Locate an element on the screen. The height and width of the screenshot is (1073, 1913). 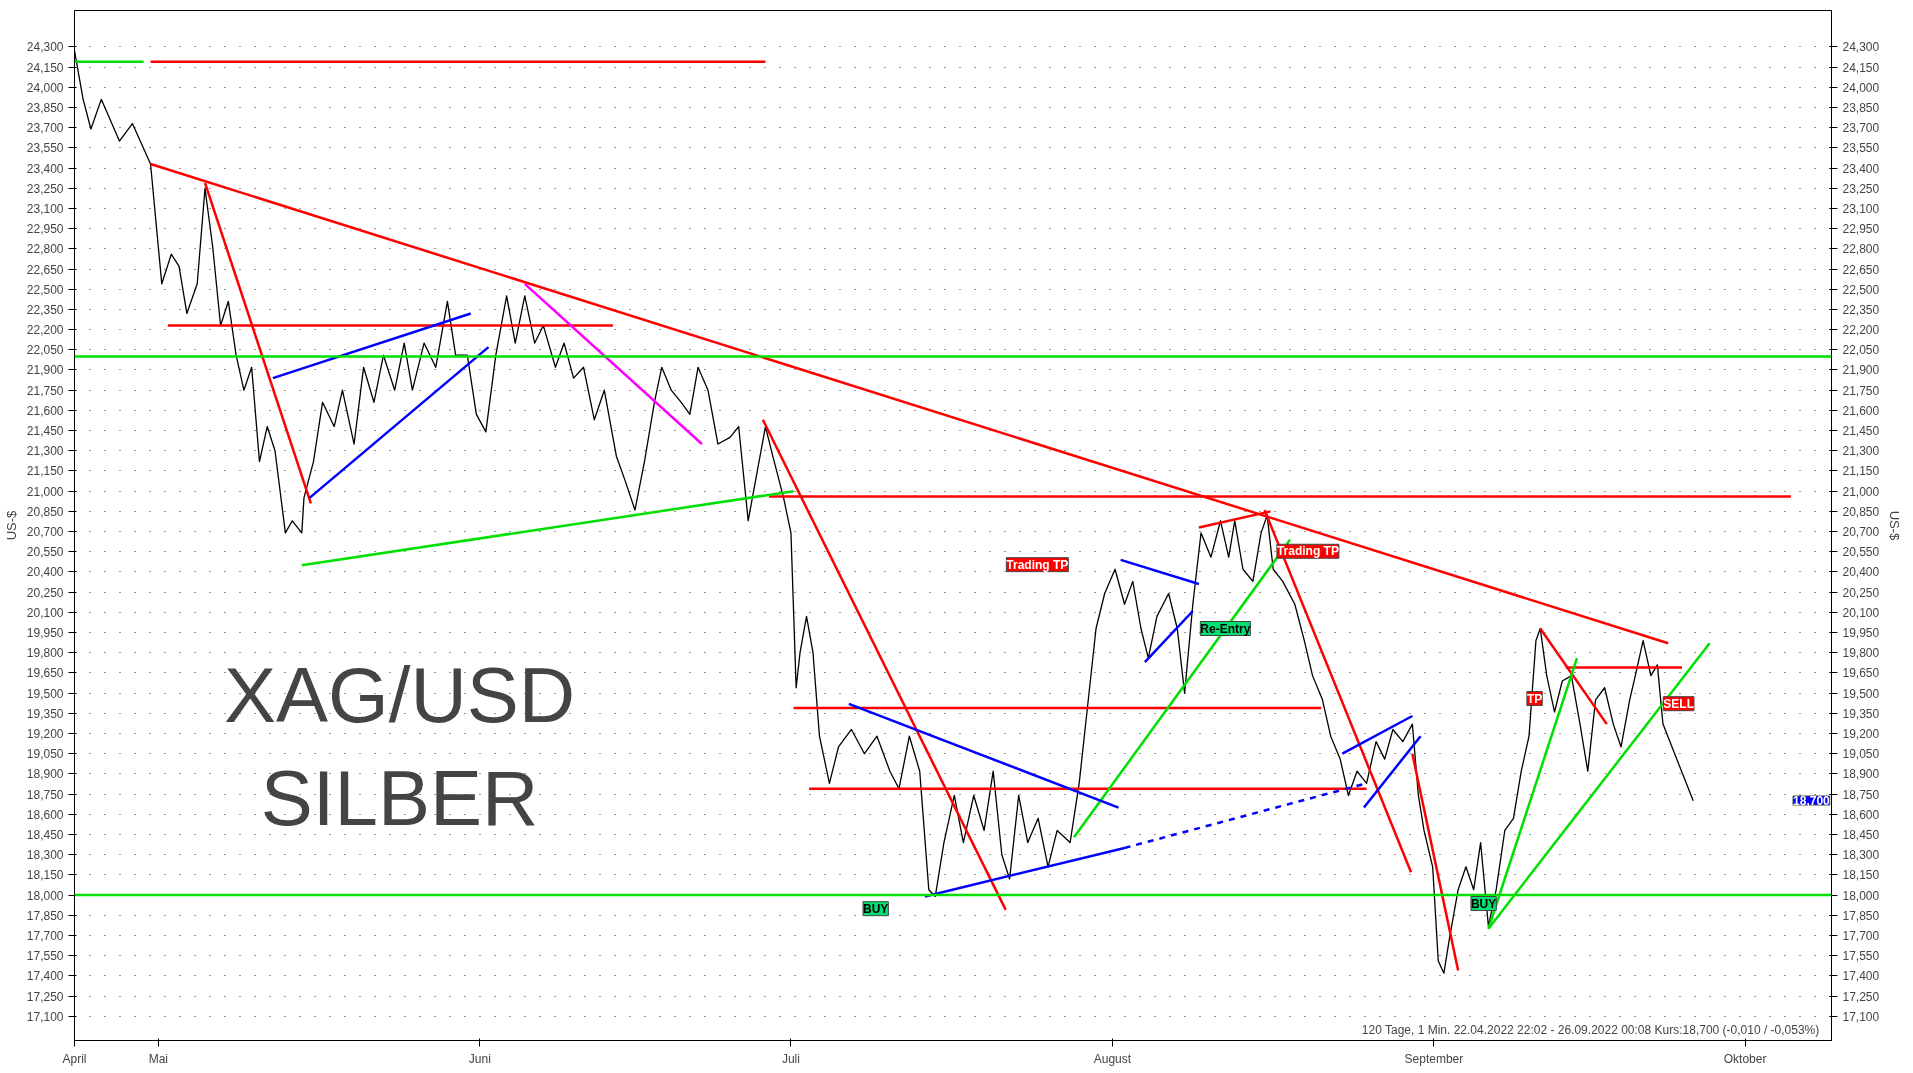
x-tick-label: Juni is located at coordinates (479, 1058).